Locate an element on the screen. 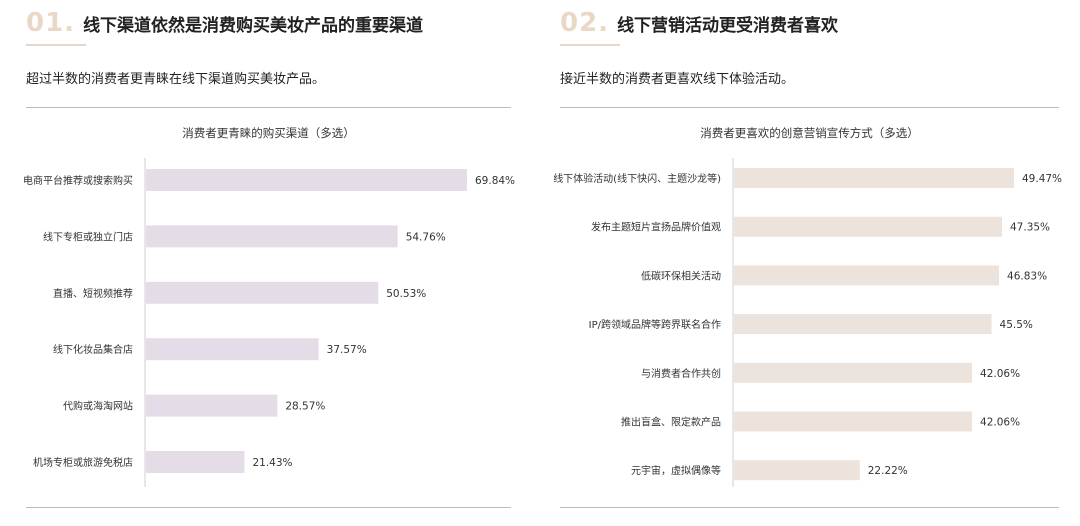 The image size is (1080, 526). section-subtitle: 超过半数的消费者更青睐在线下渠道购买美妆产品。 is located at coordinates (176, 79).